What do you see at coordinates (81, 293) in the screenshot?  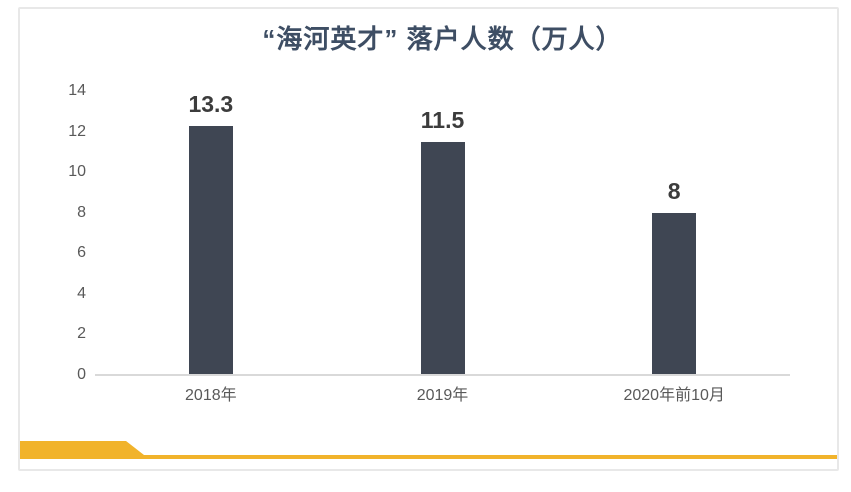 I see `y-tick-label: 4` at bounding box center [81, 293].